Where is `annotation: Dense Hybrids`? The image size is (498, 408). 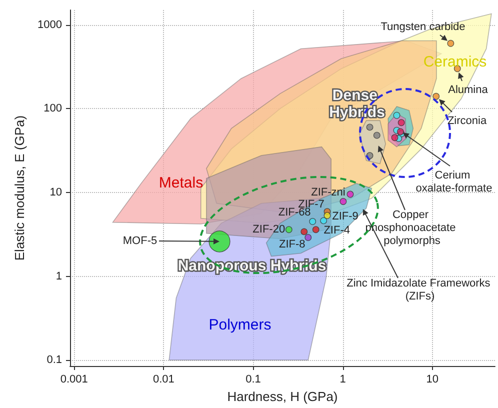 annotation: Dense Hybrids is located at coordinates (357, 104).